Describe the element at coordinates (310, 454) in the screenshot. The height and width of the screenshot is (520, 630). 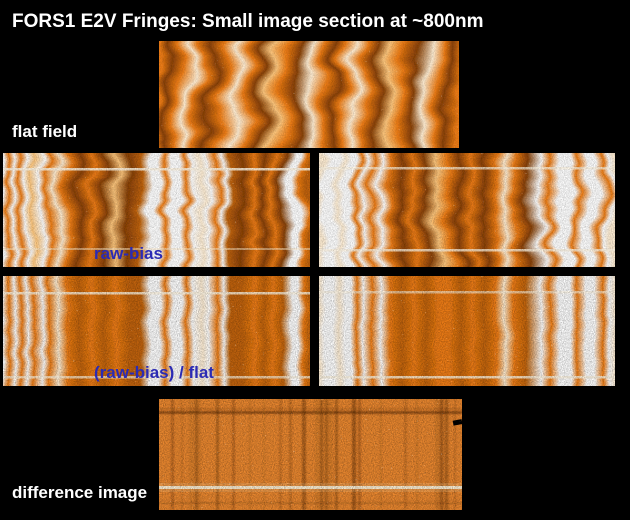
I see `difference-image` at that location.